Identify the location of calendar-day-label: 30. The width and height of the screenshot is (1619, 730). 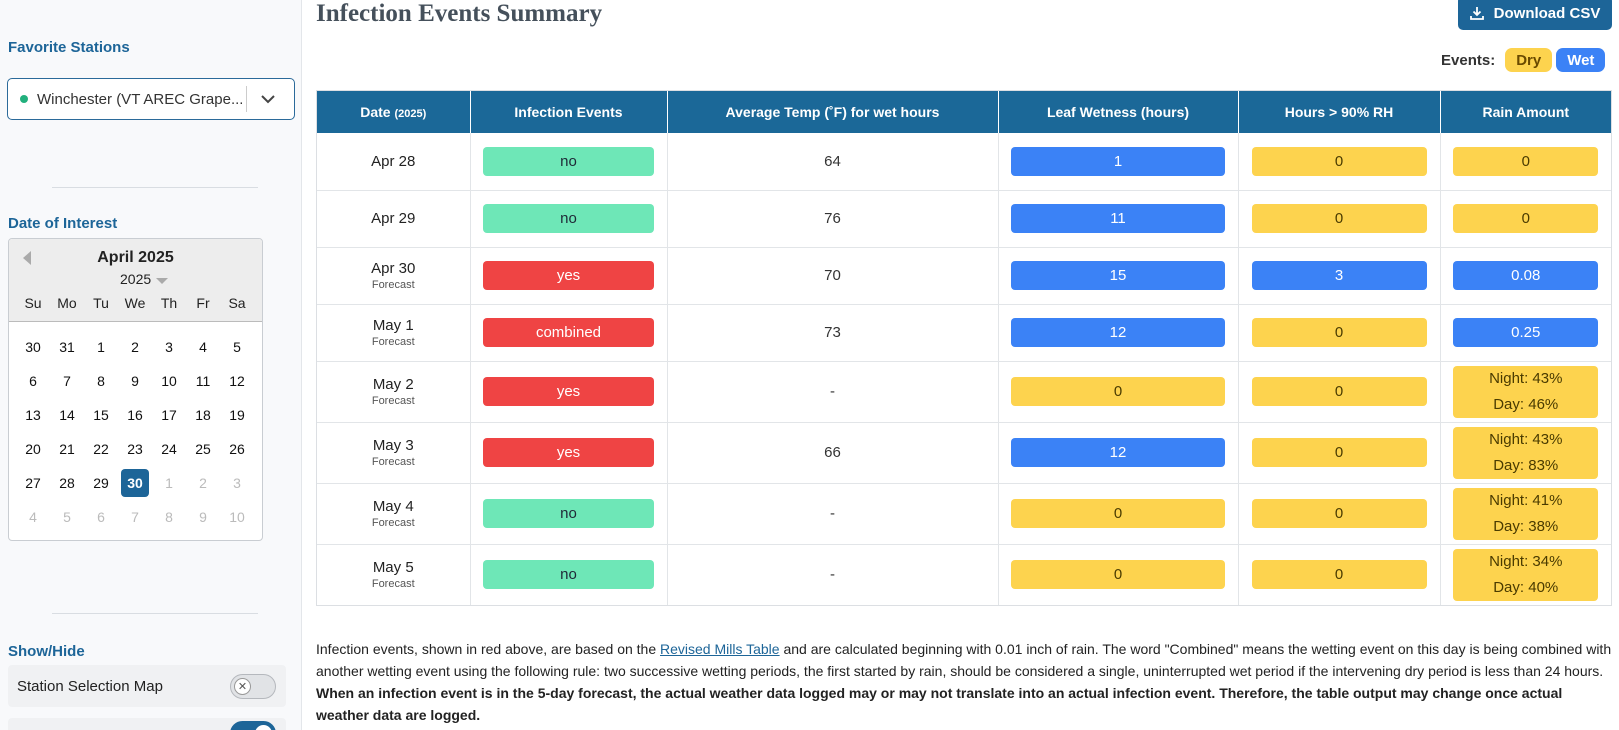
(135, 483).